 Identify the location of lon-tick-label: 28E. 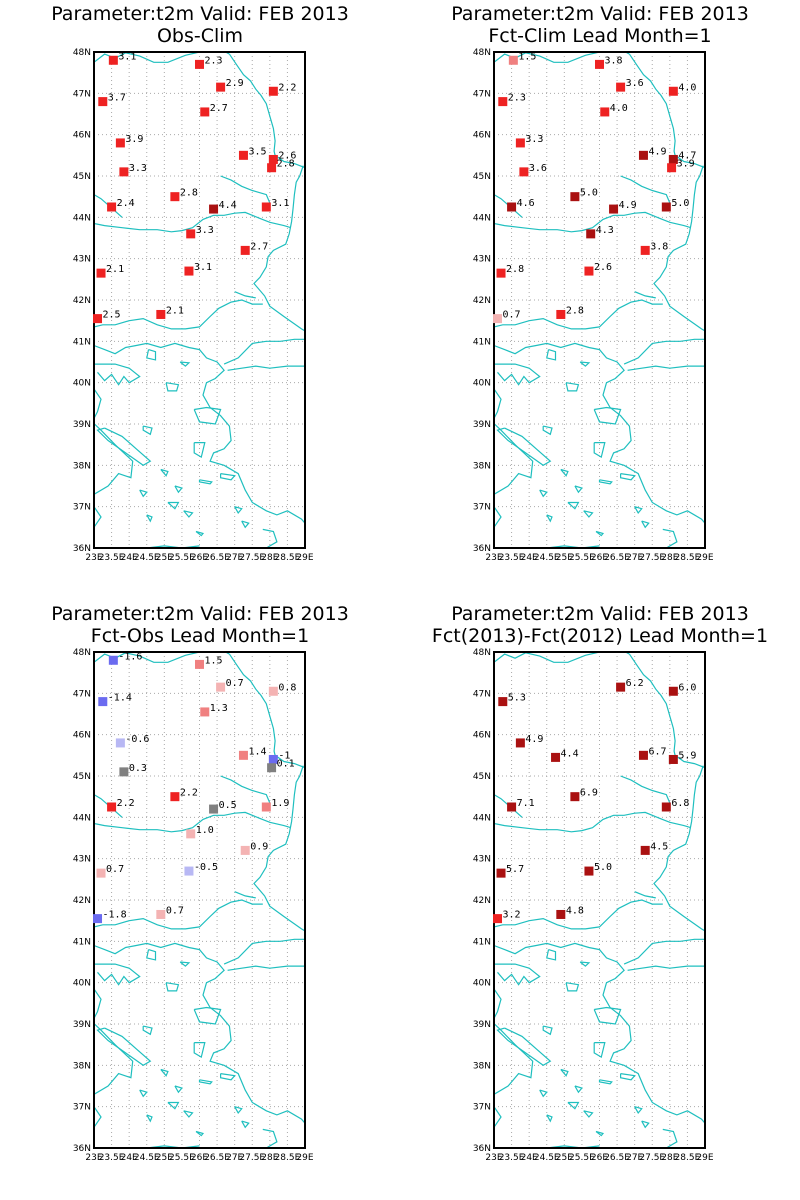
(269, 558).